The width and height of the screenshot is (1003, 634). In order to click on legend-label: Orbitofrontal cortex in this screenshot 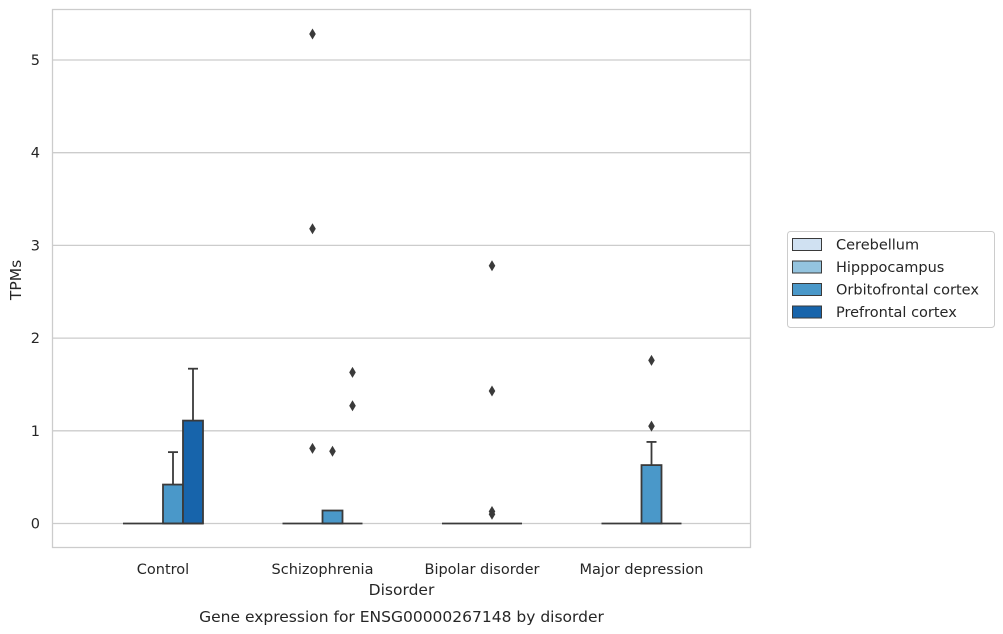, I will do `click(907, 291)`.